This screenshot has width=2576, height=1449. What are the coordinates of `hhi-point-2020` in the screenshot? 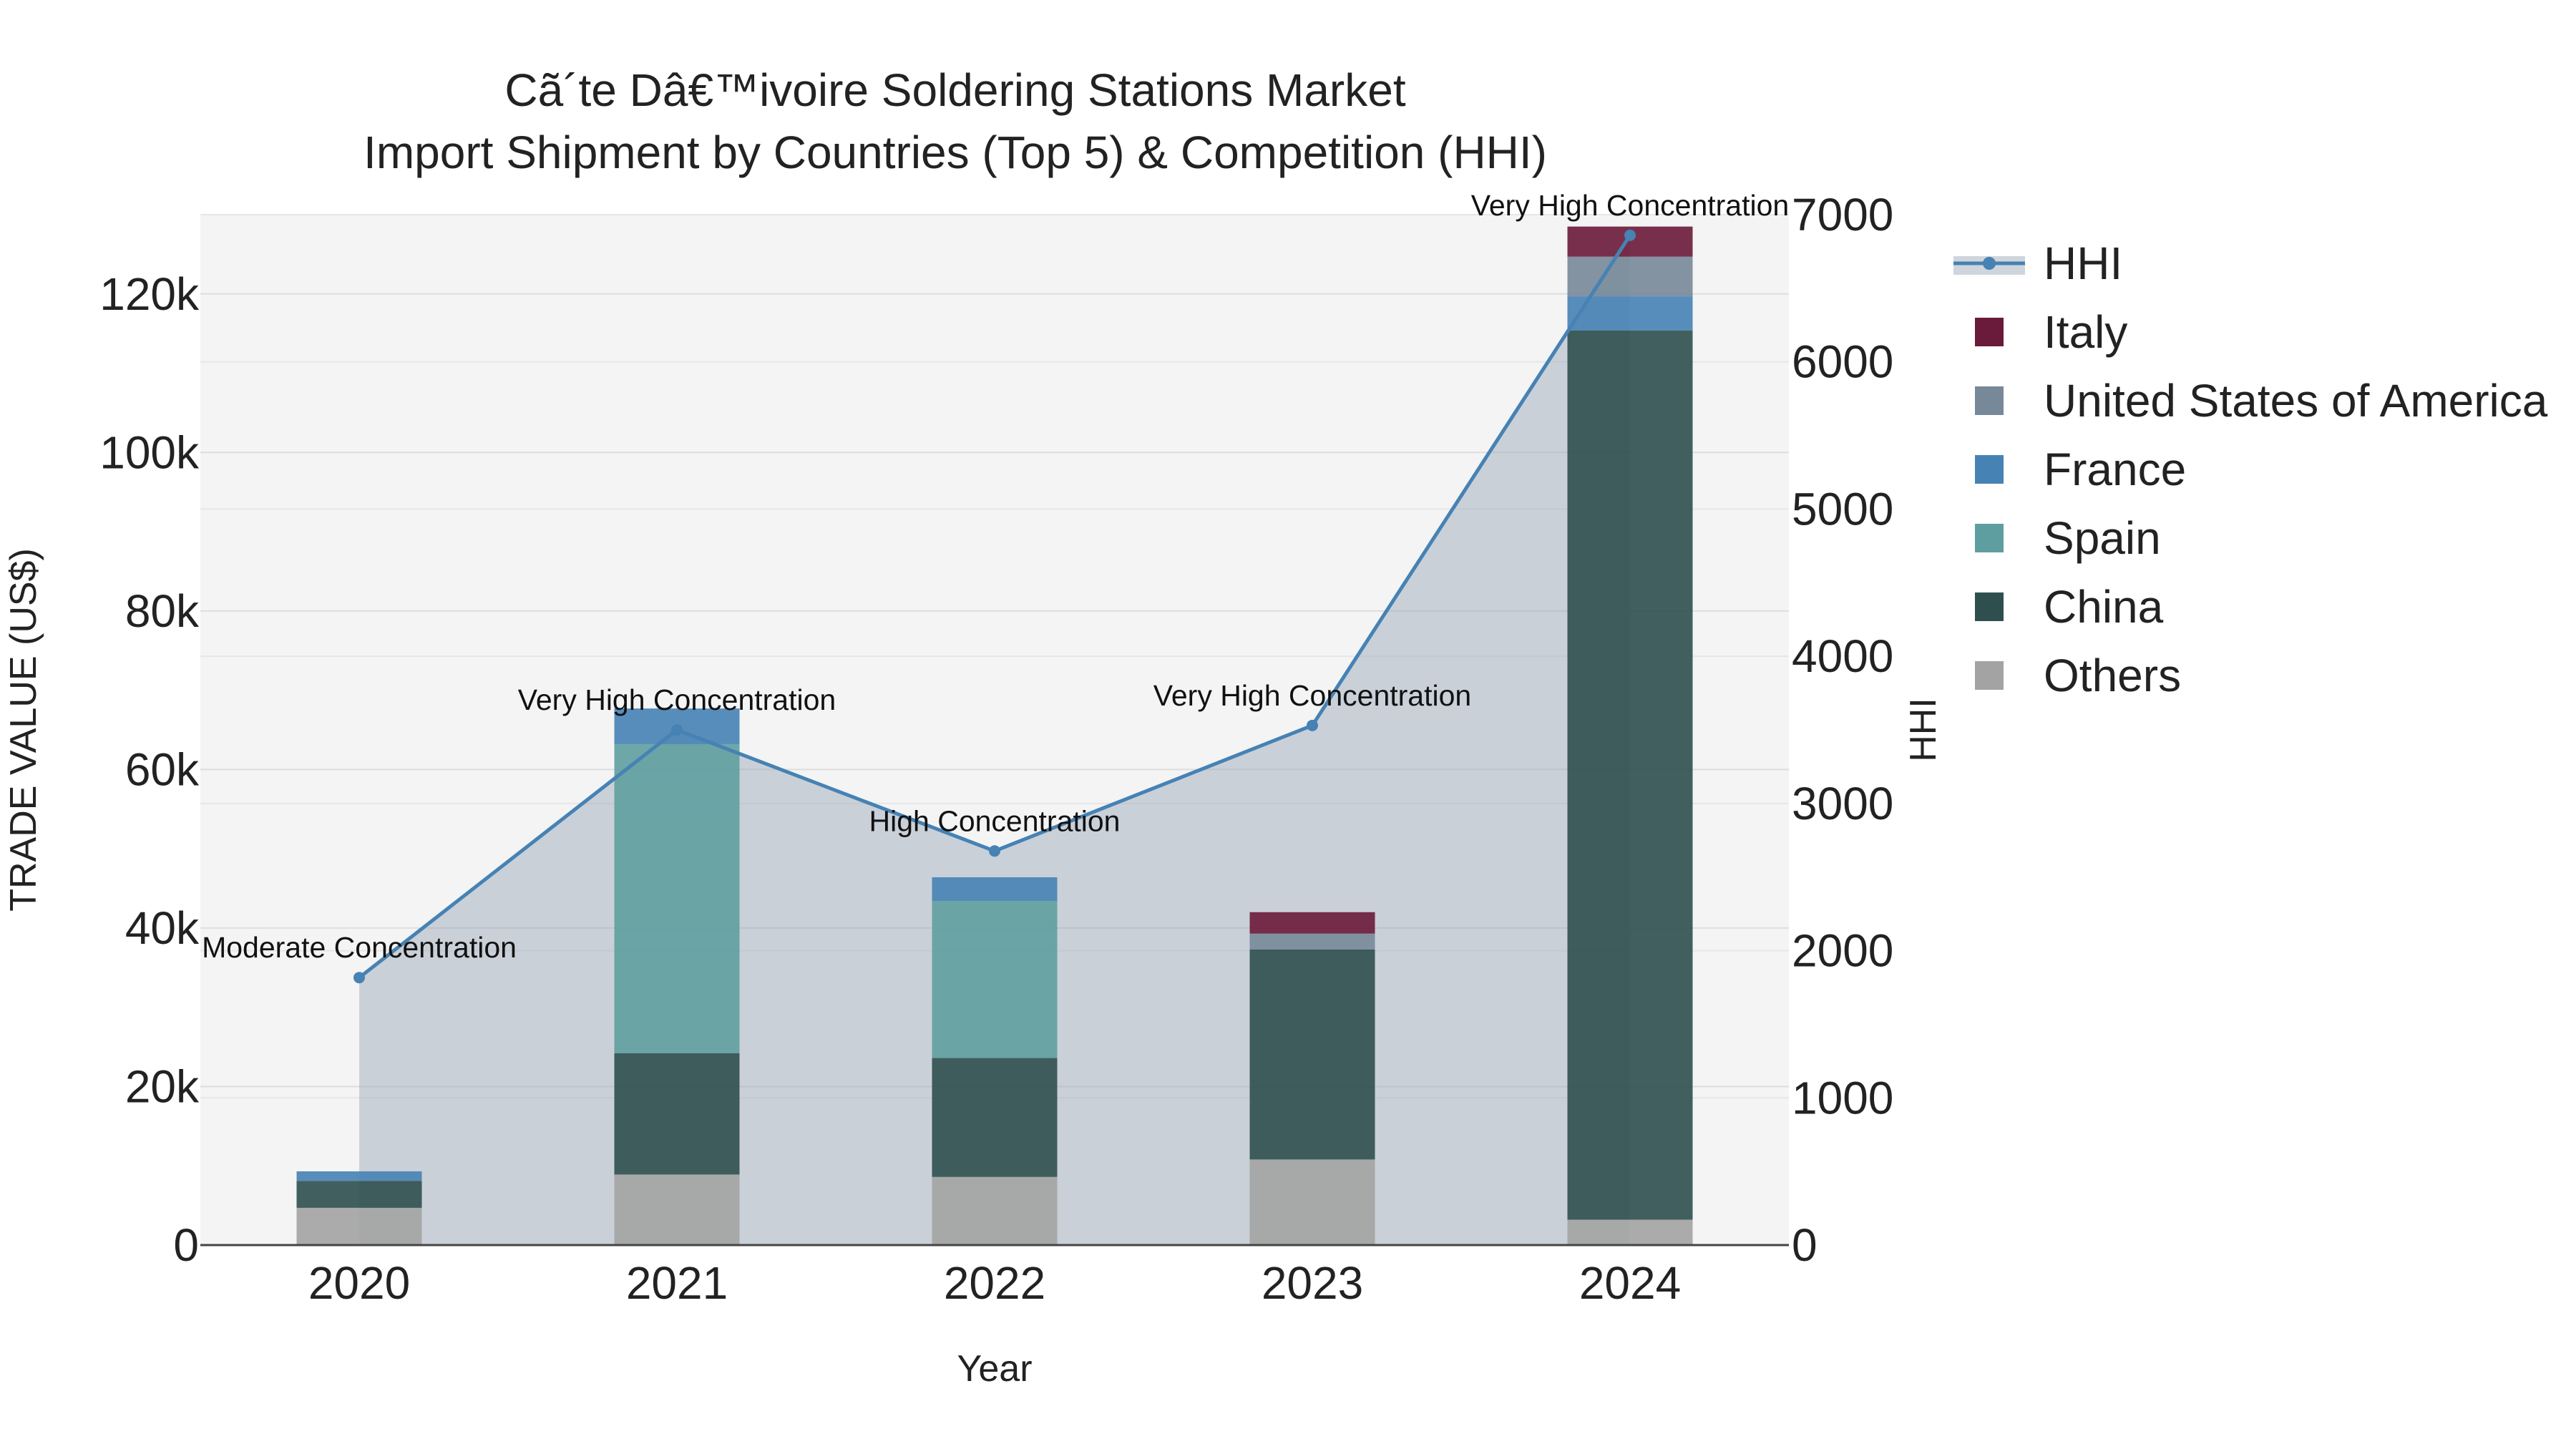 It's located at (359, 978).